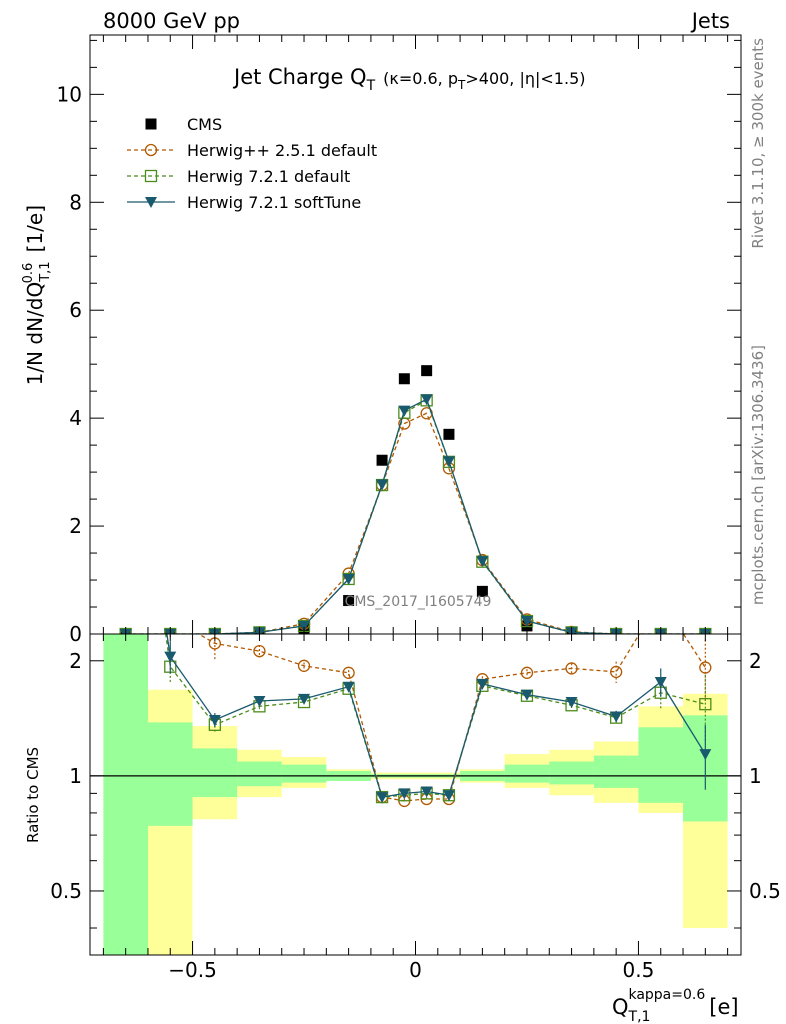 The image size is (786, 1024). What do you see at coordinates (69, 94) in the screenshot?
I see `main-ytick-label: 10` at bounding box center [69, 94].